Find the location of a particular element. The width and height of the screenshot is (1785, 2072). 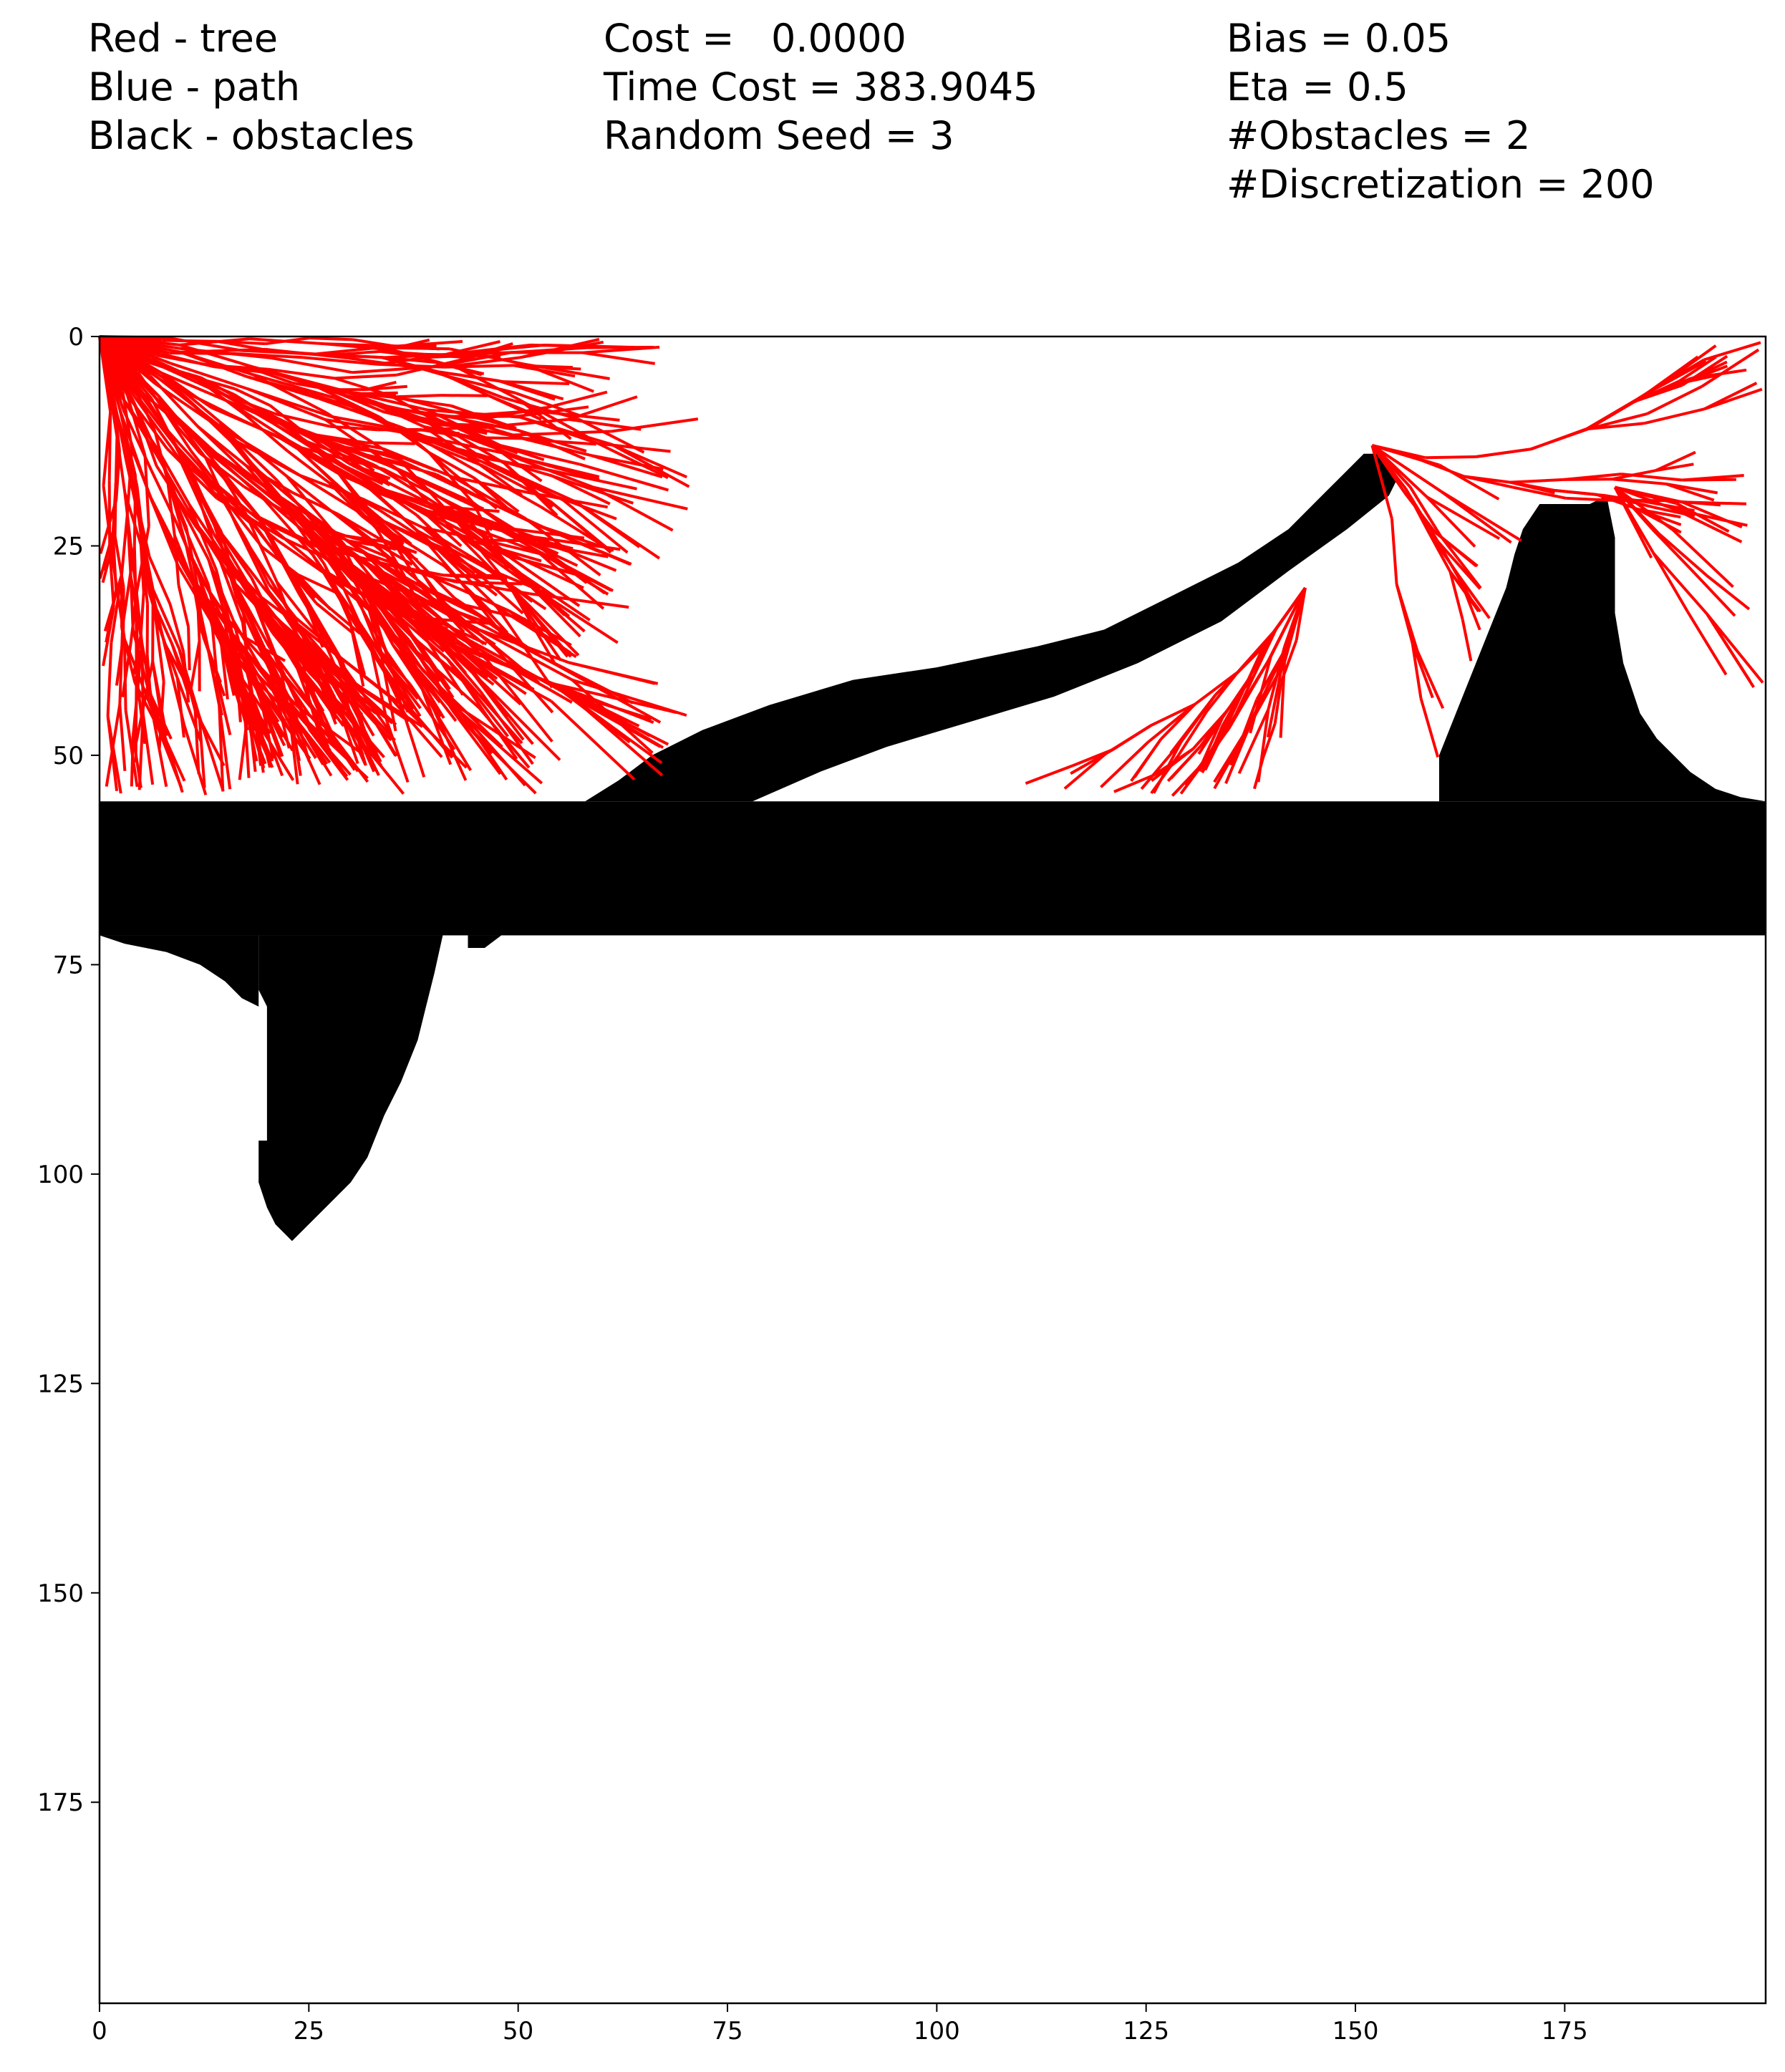

random-seed-text: Random Seed = 3 is located at coordinates (779, 135).